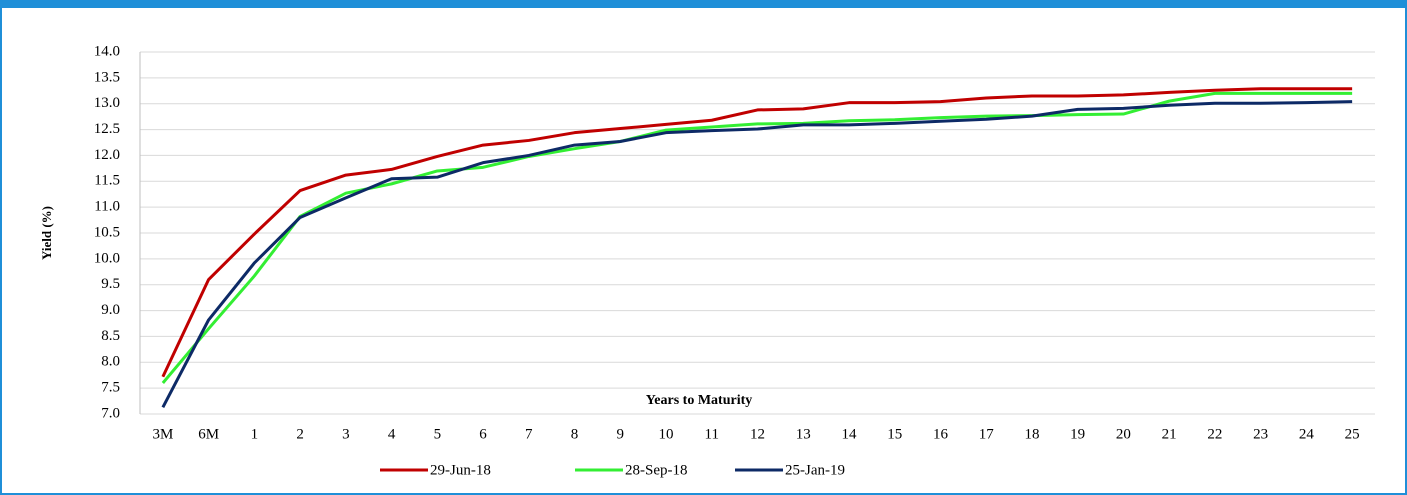 This screenshot has height=495, width=1407. I want to click on y-tick-label: 10.0, so click(107, 258).